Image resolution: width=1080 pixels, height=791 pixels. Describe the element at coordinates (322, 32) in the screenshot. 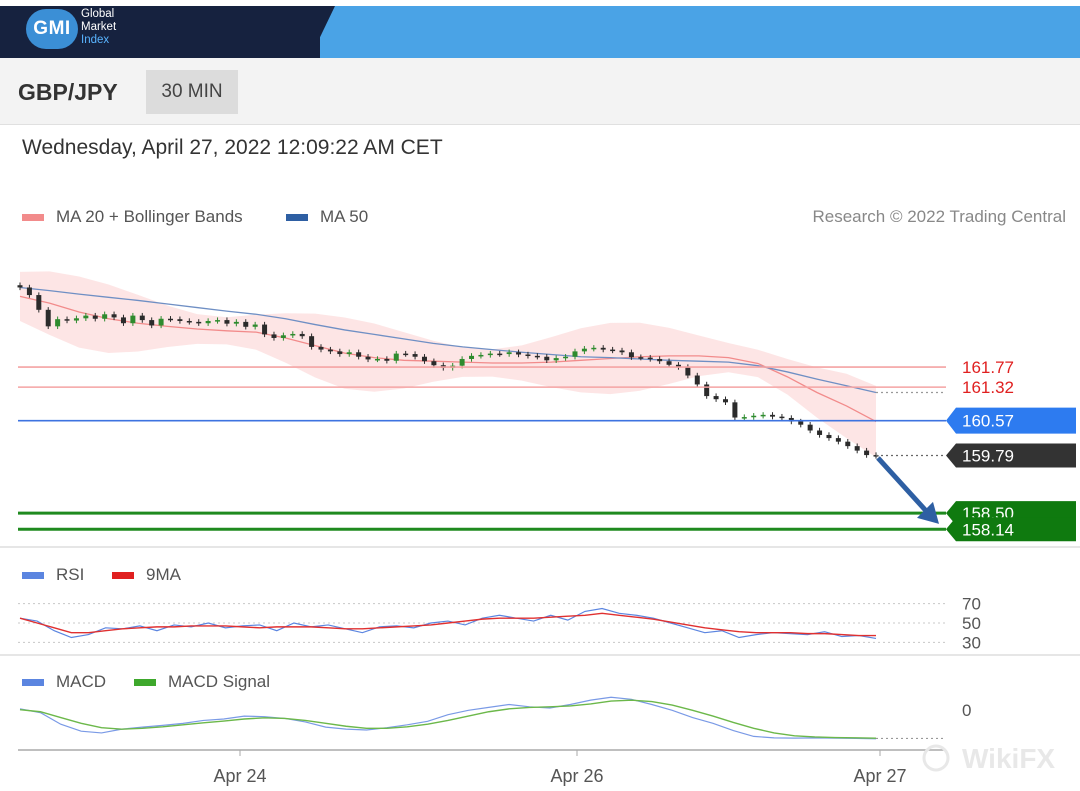

I see `banner-divider` at that location.